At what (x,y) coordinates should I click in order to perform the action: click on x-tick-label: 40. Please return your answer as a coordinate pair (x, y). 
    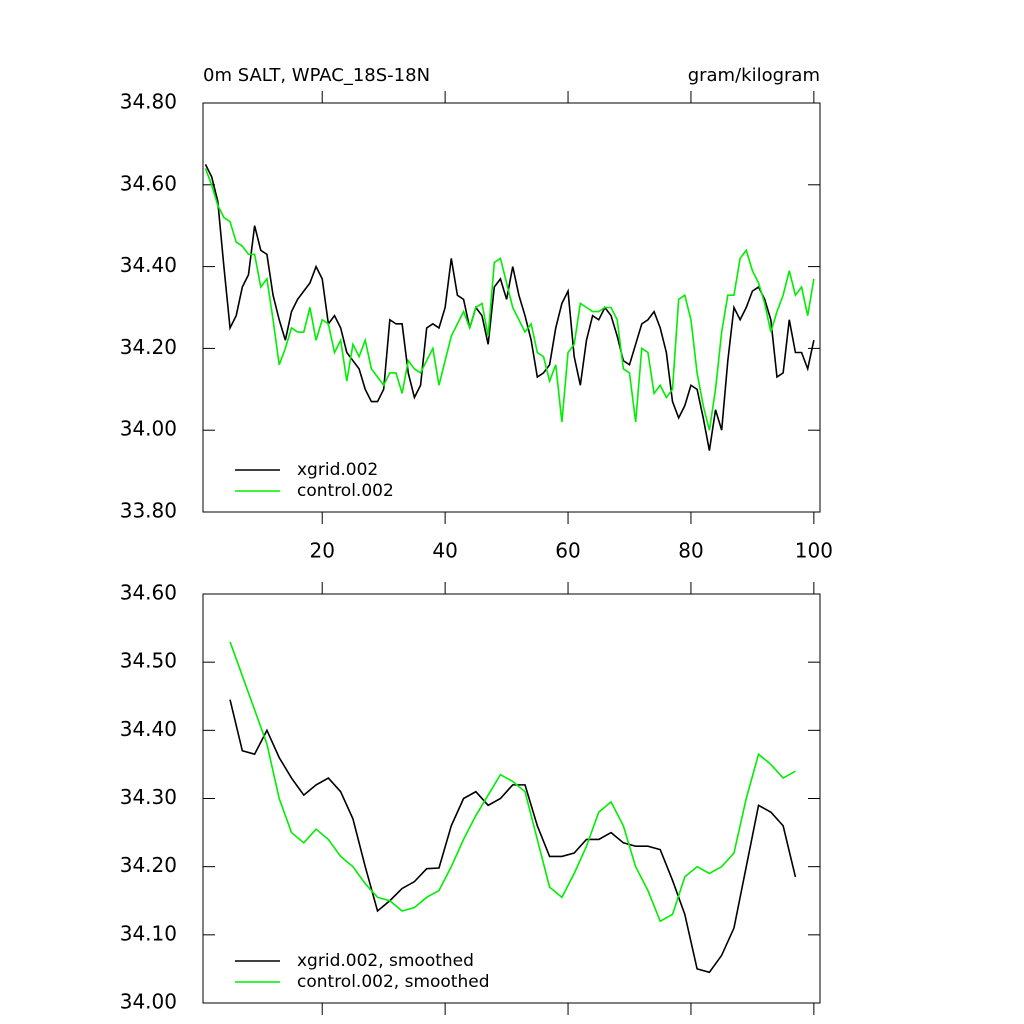
    Looking at the image, I should click on (444, 551).